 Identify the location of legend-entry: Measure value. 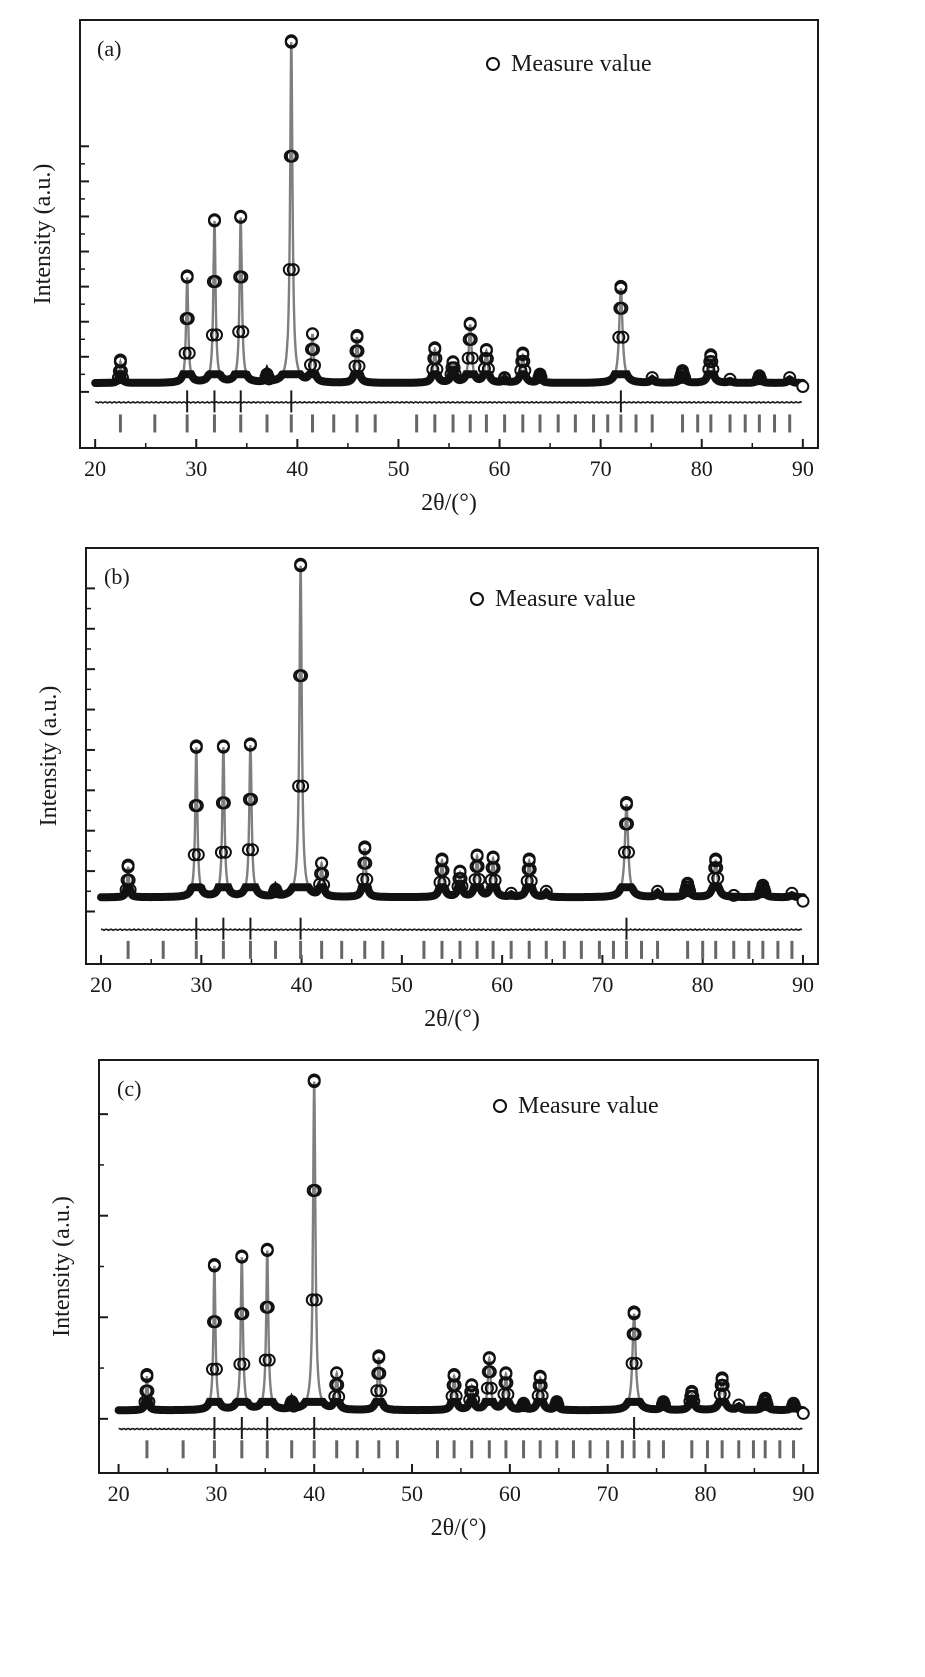
(565, 599).